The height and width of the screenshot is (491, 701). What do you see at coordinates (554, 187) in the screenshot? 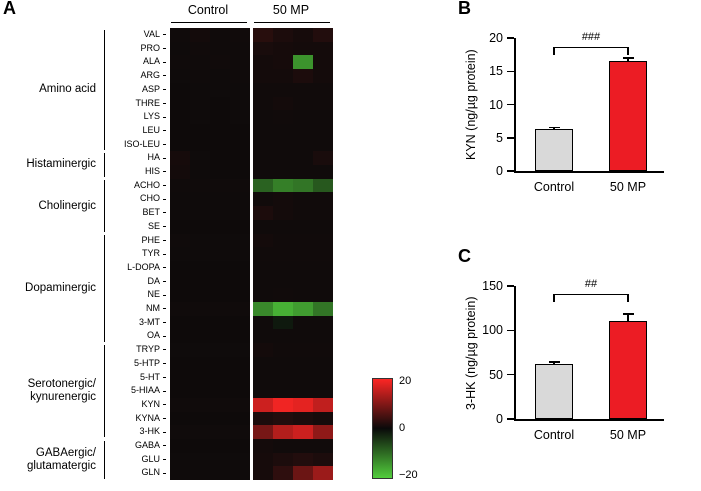
I see `x-category-label: Control` at bounding box center [554, 187].